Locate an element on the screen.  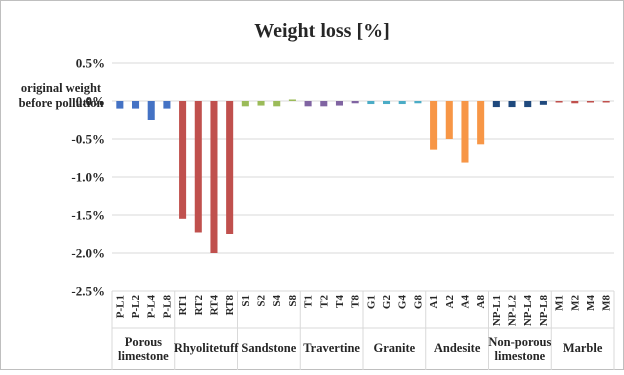
x-tick-label: NP-L4 is located at coordinates (528, 311).